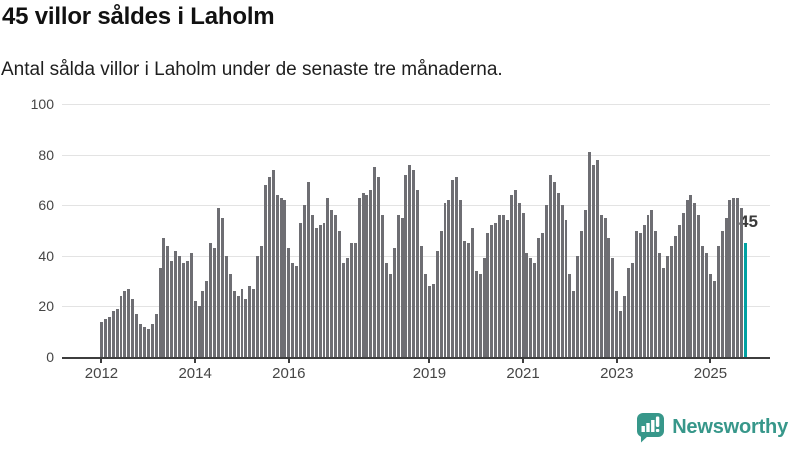  I want to click on newsworthy-logo: Newsworthy, so click(712, 427).